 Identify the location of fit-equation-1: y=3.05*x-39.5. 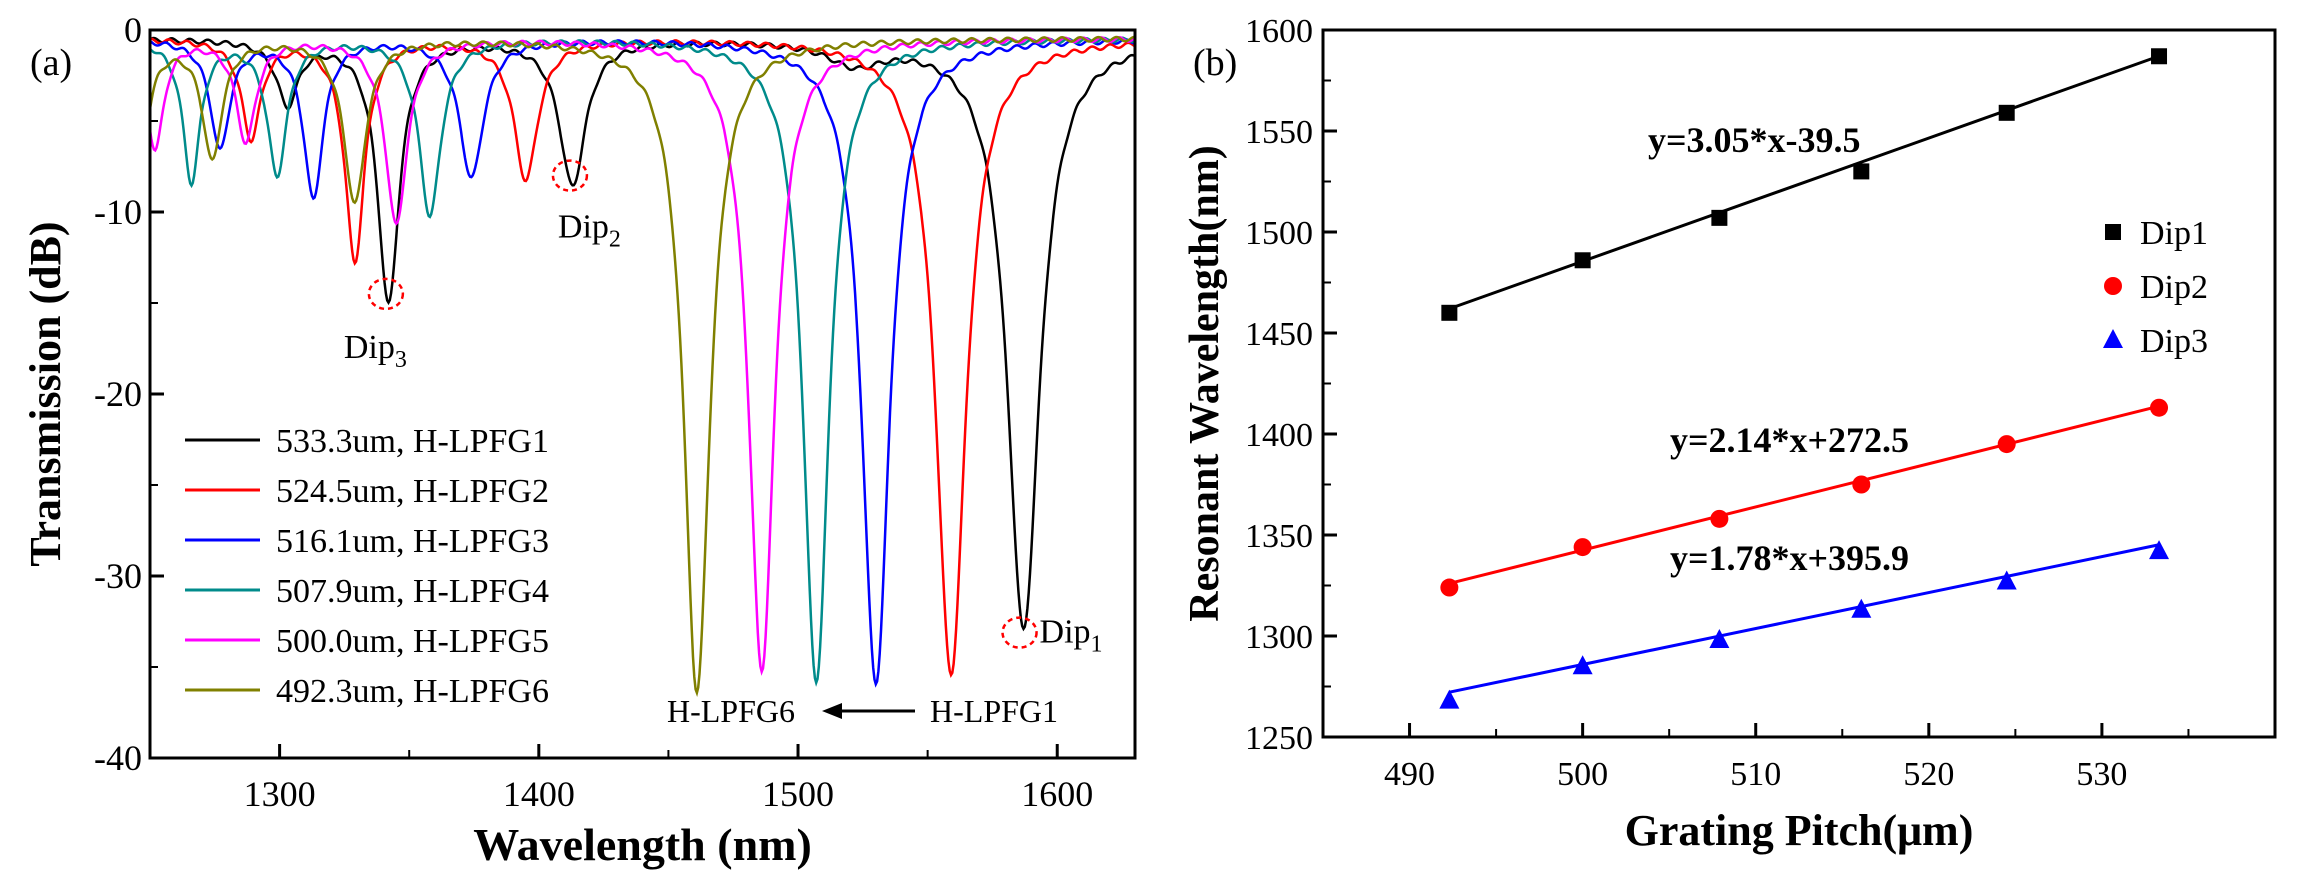
(1754, 140).